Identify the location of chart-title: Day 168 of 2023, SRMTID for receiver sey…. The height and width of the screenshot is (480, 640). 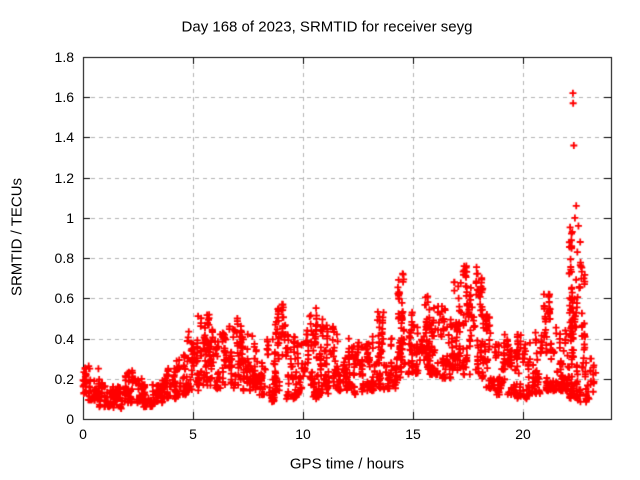
(327, 27).